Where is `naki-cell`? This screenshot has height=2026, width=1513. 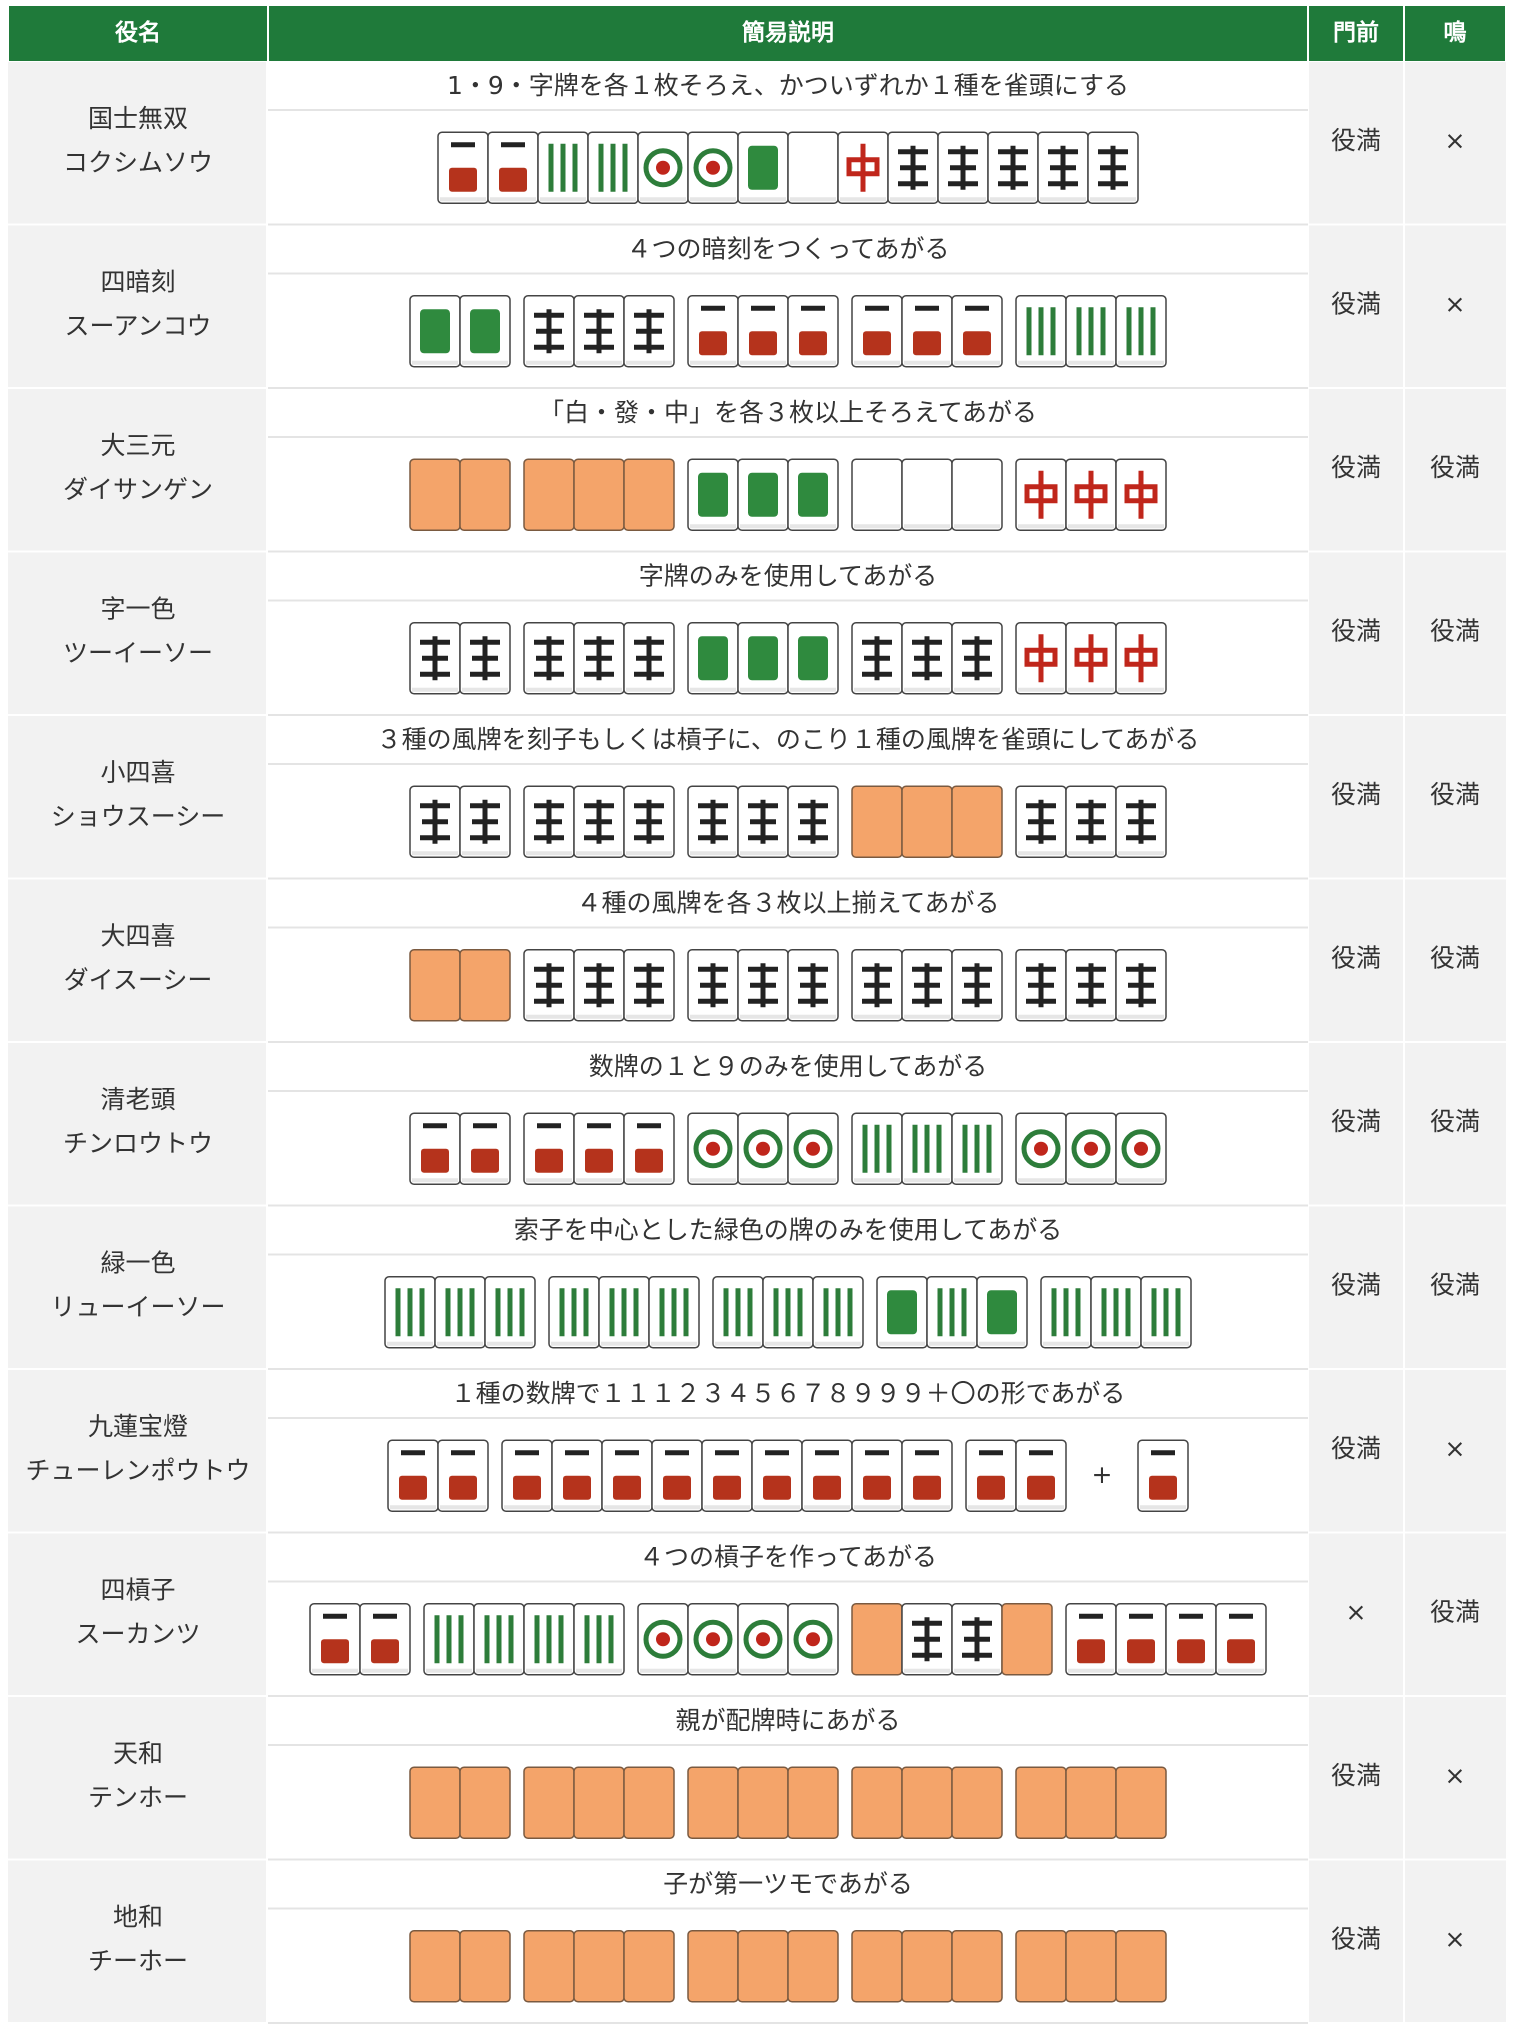
naki-cell is located at coordinates (1455, 633).